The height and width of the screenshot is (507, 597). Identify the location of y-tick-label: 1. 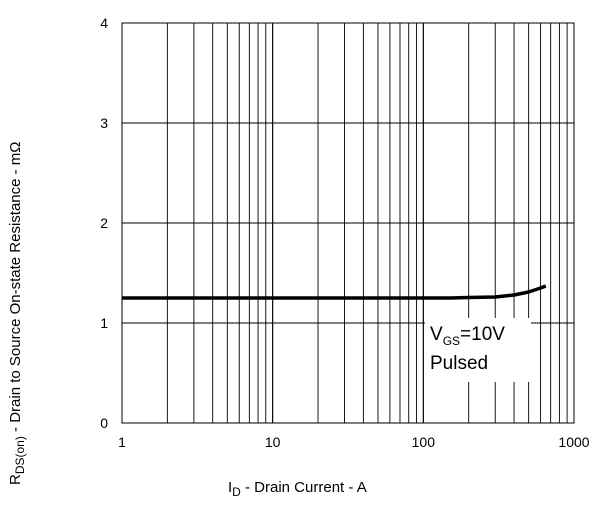
(104, 323).